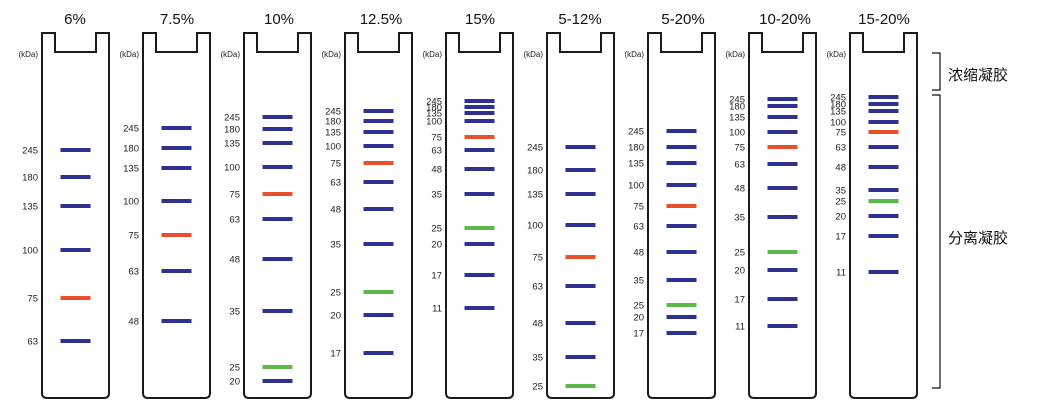 The image size is (1039, 412). I want to click on stacking-gel-label: 浓缩凝胶, so click(978, 75).